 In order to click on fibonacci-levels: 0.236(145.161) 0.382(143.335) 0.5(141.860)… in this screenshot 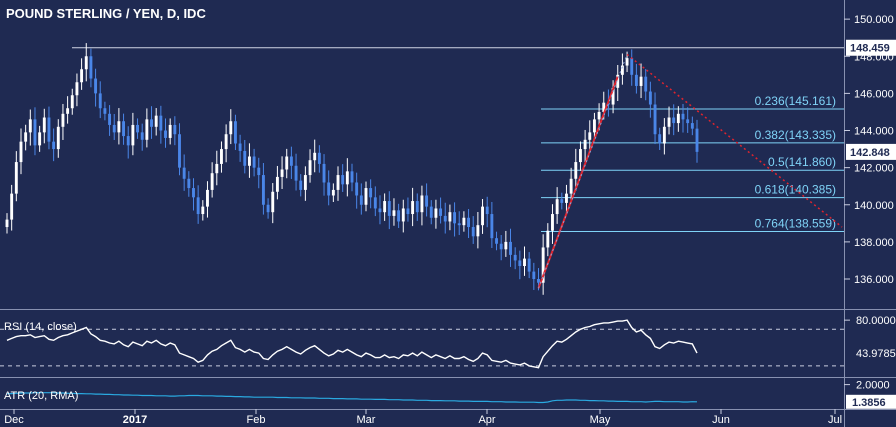, I will do `click(692, 163)`.